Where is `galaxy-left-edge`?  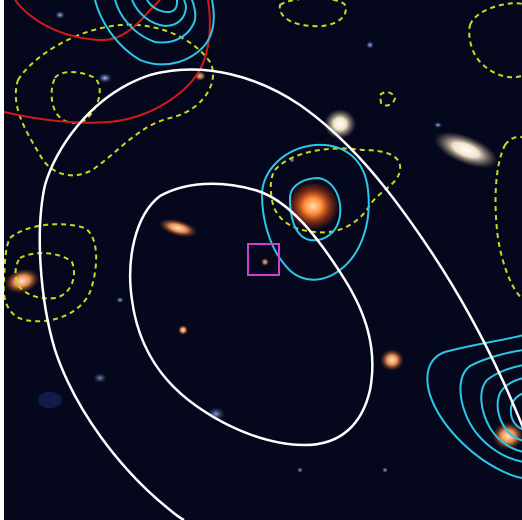
galaxy-left-edge is located at coordinates (22, 281).